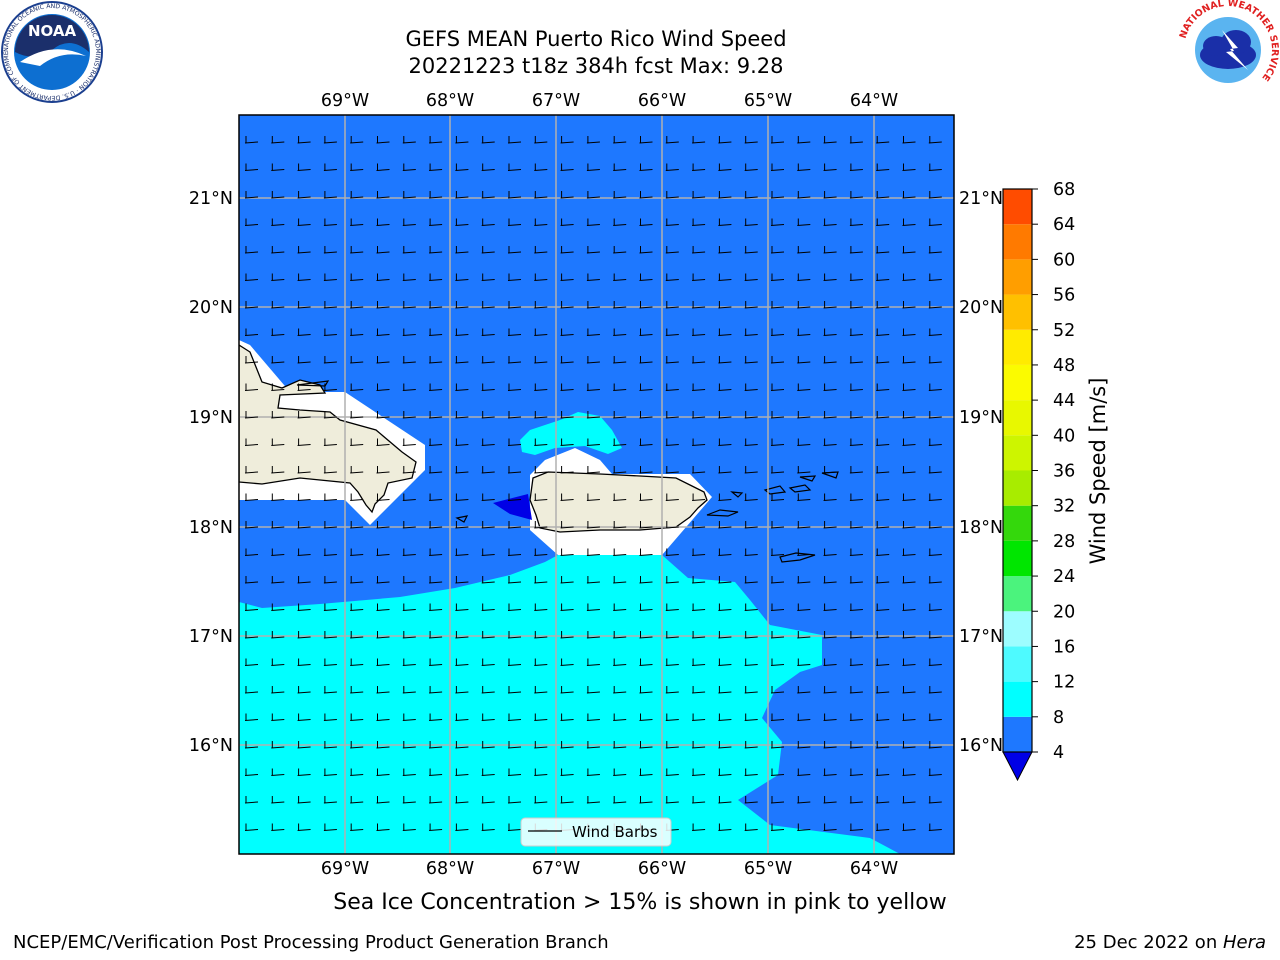  I want to click on lon-label-bottom: 69°W, so click(345, 869).